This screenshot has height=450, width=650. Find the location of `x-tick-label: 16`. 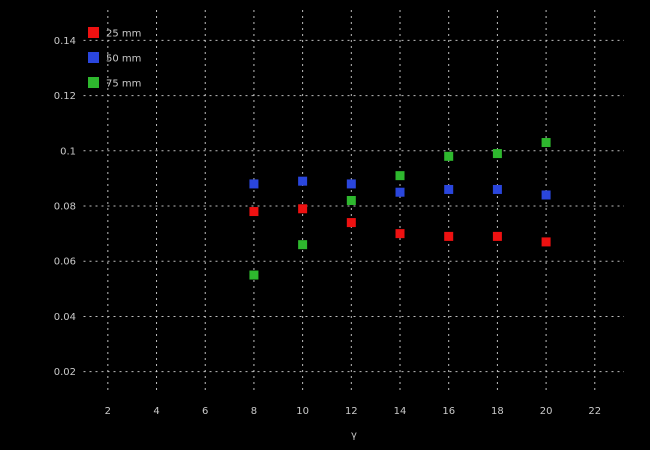

x-tick-label: 16 is located at coordinates (448, 411).